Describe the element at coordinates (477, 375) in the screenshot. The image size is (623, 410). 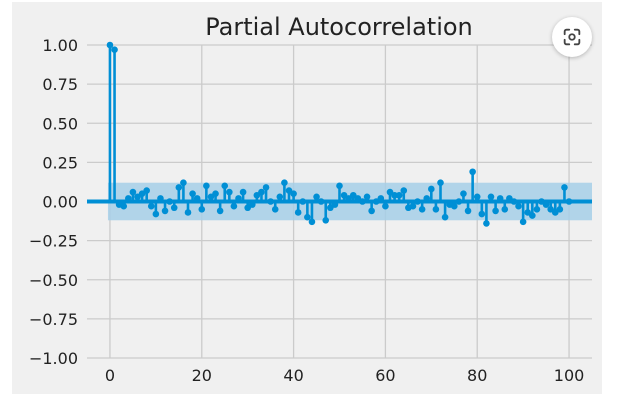
I see `x-tick-label: 80` at that location.